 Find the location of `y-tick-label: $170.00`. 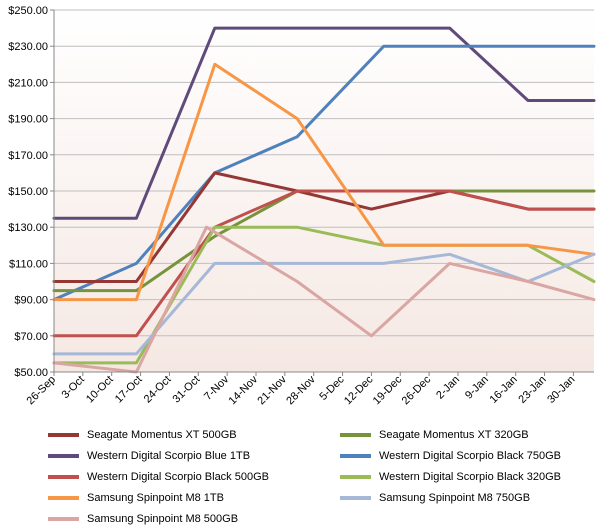

y-tick-label: $170.00 is located at coordinates (28, 156).